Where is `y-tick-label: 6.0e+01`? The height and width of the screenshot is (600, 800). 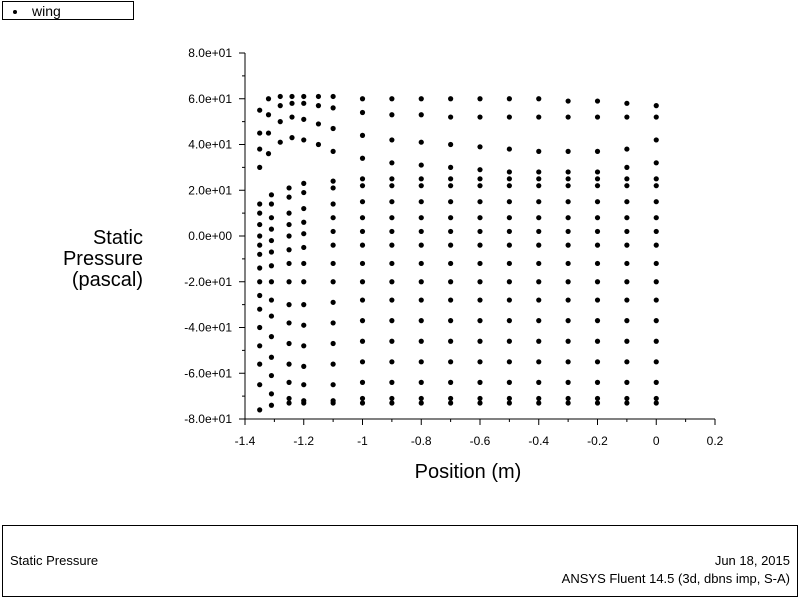
y-tick-label: 6.0e+01 is located at coordinates (210, 99).